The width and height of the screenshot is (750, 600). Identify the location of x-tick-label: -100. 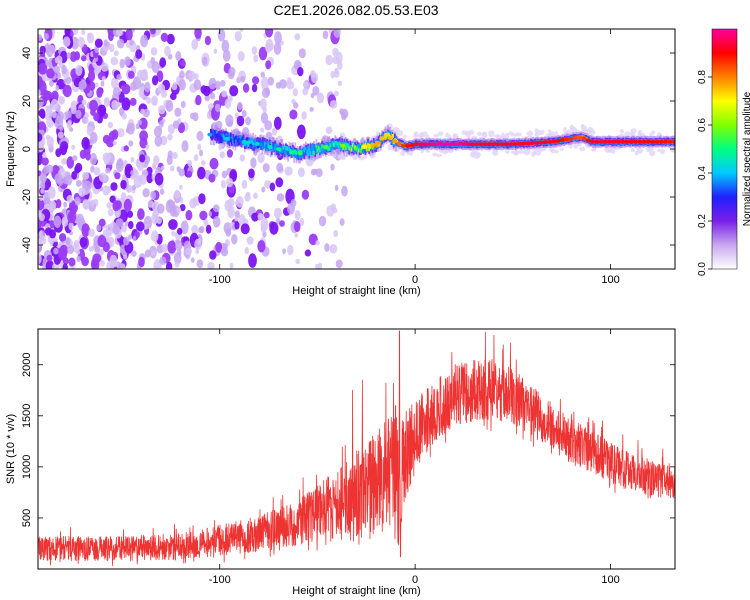
(220, 580).